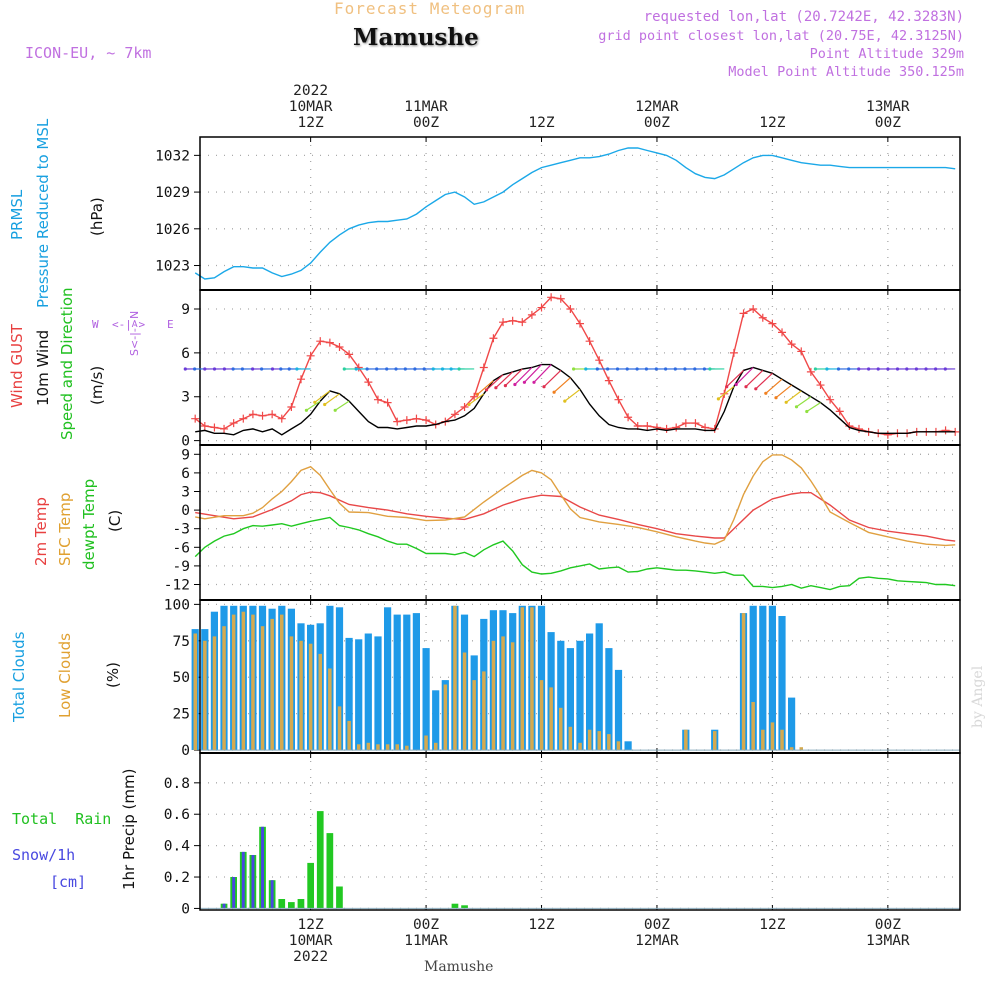 The height and width of the screenshot is (1000, 1000). I want to click on pressure-ytick-label: 1023, so click(172, 267).